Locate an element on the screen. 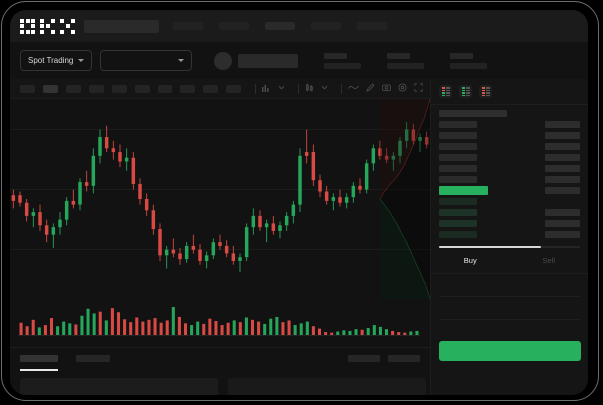 This screenshot has width=603, height=405. order-book-header-divider is located at coordinates (509, 104).